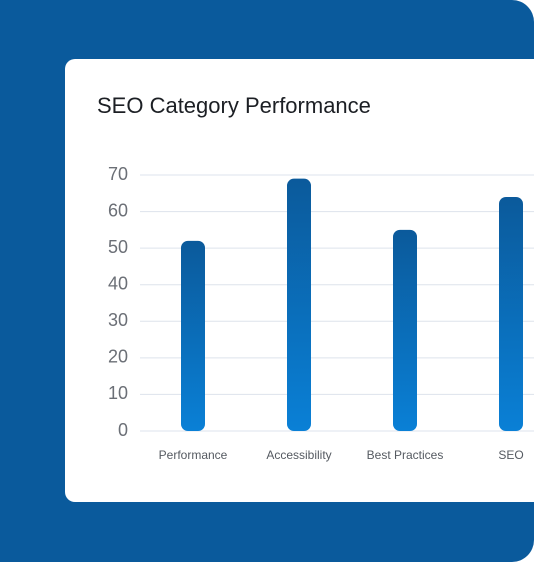  I want to click on y-tick-label: 70, so click(118, 174).